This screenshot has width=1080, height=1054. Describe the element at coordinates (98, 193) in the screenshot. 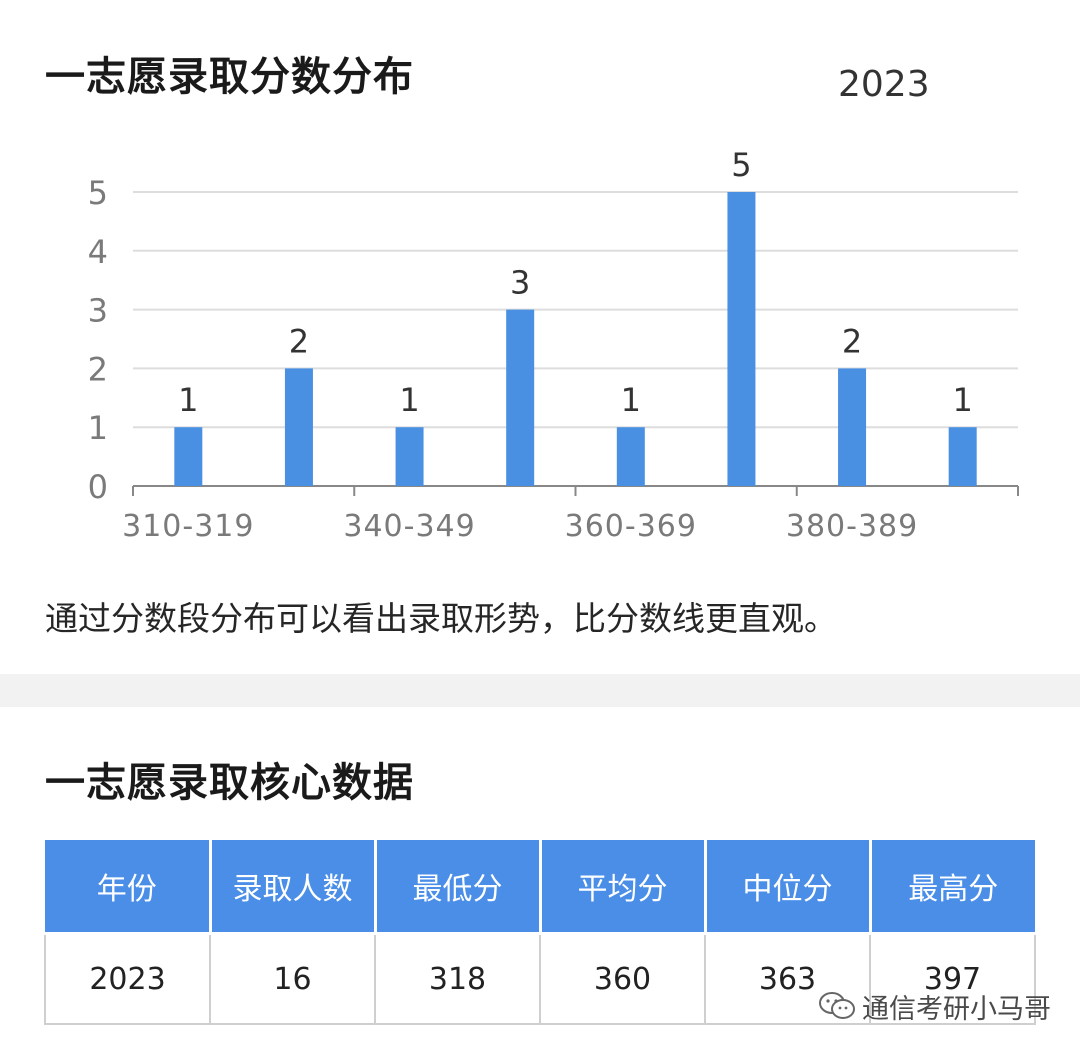

I see `y-tick-label: 5` at that location.